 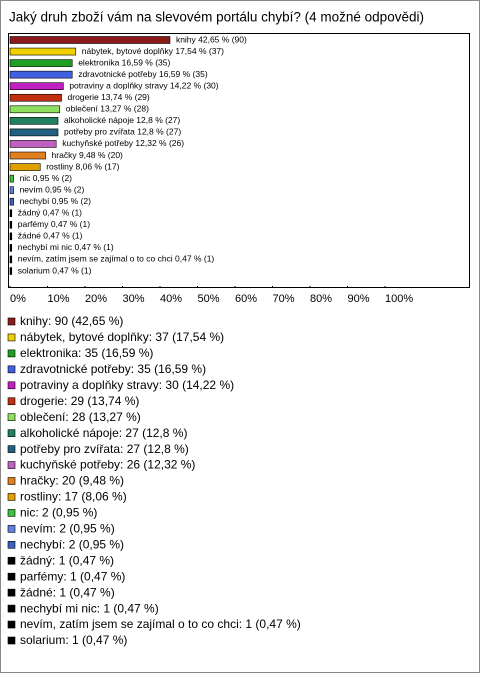 I want to click on x-tick-label: 70%, so click(x=284, y=299).